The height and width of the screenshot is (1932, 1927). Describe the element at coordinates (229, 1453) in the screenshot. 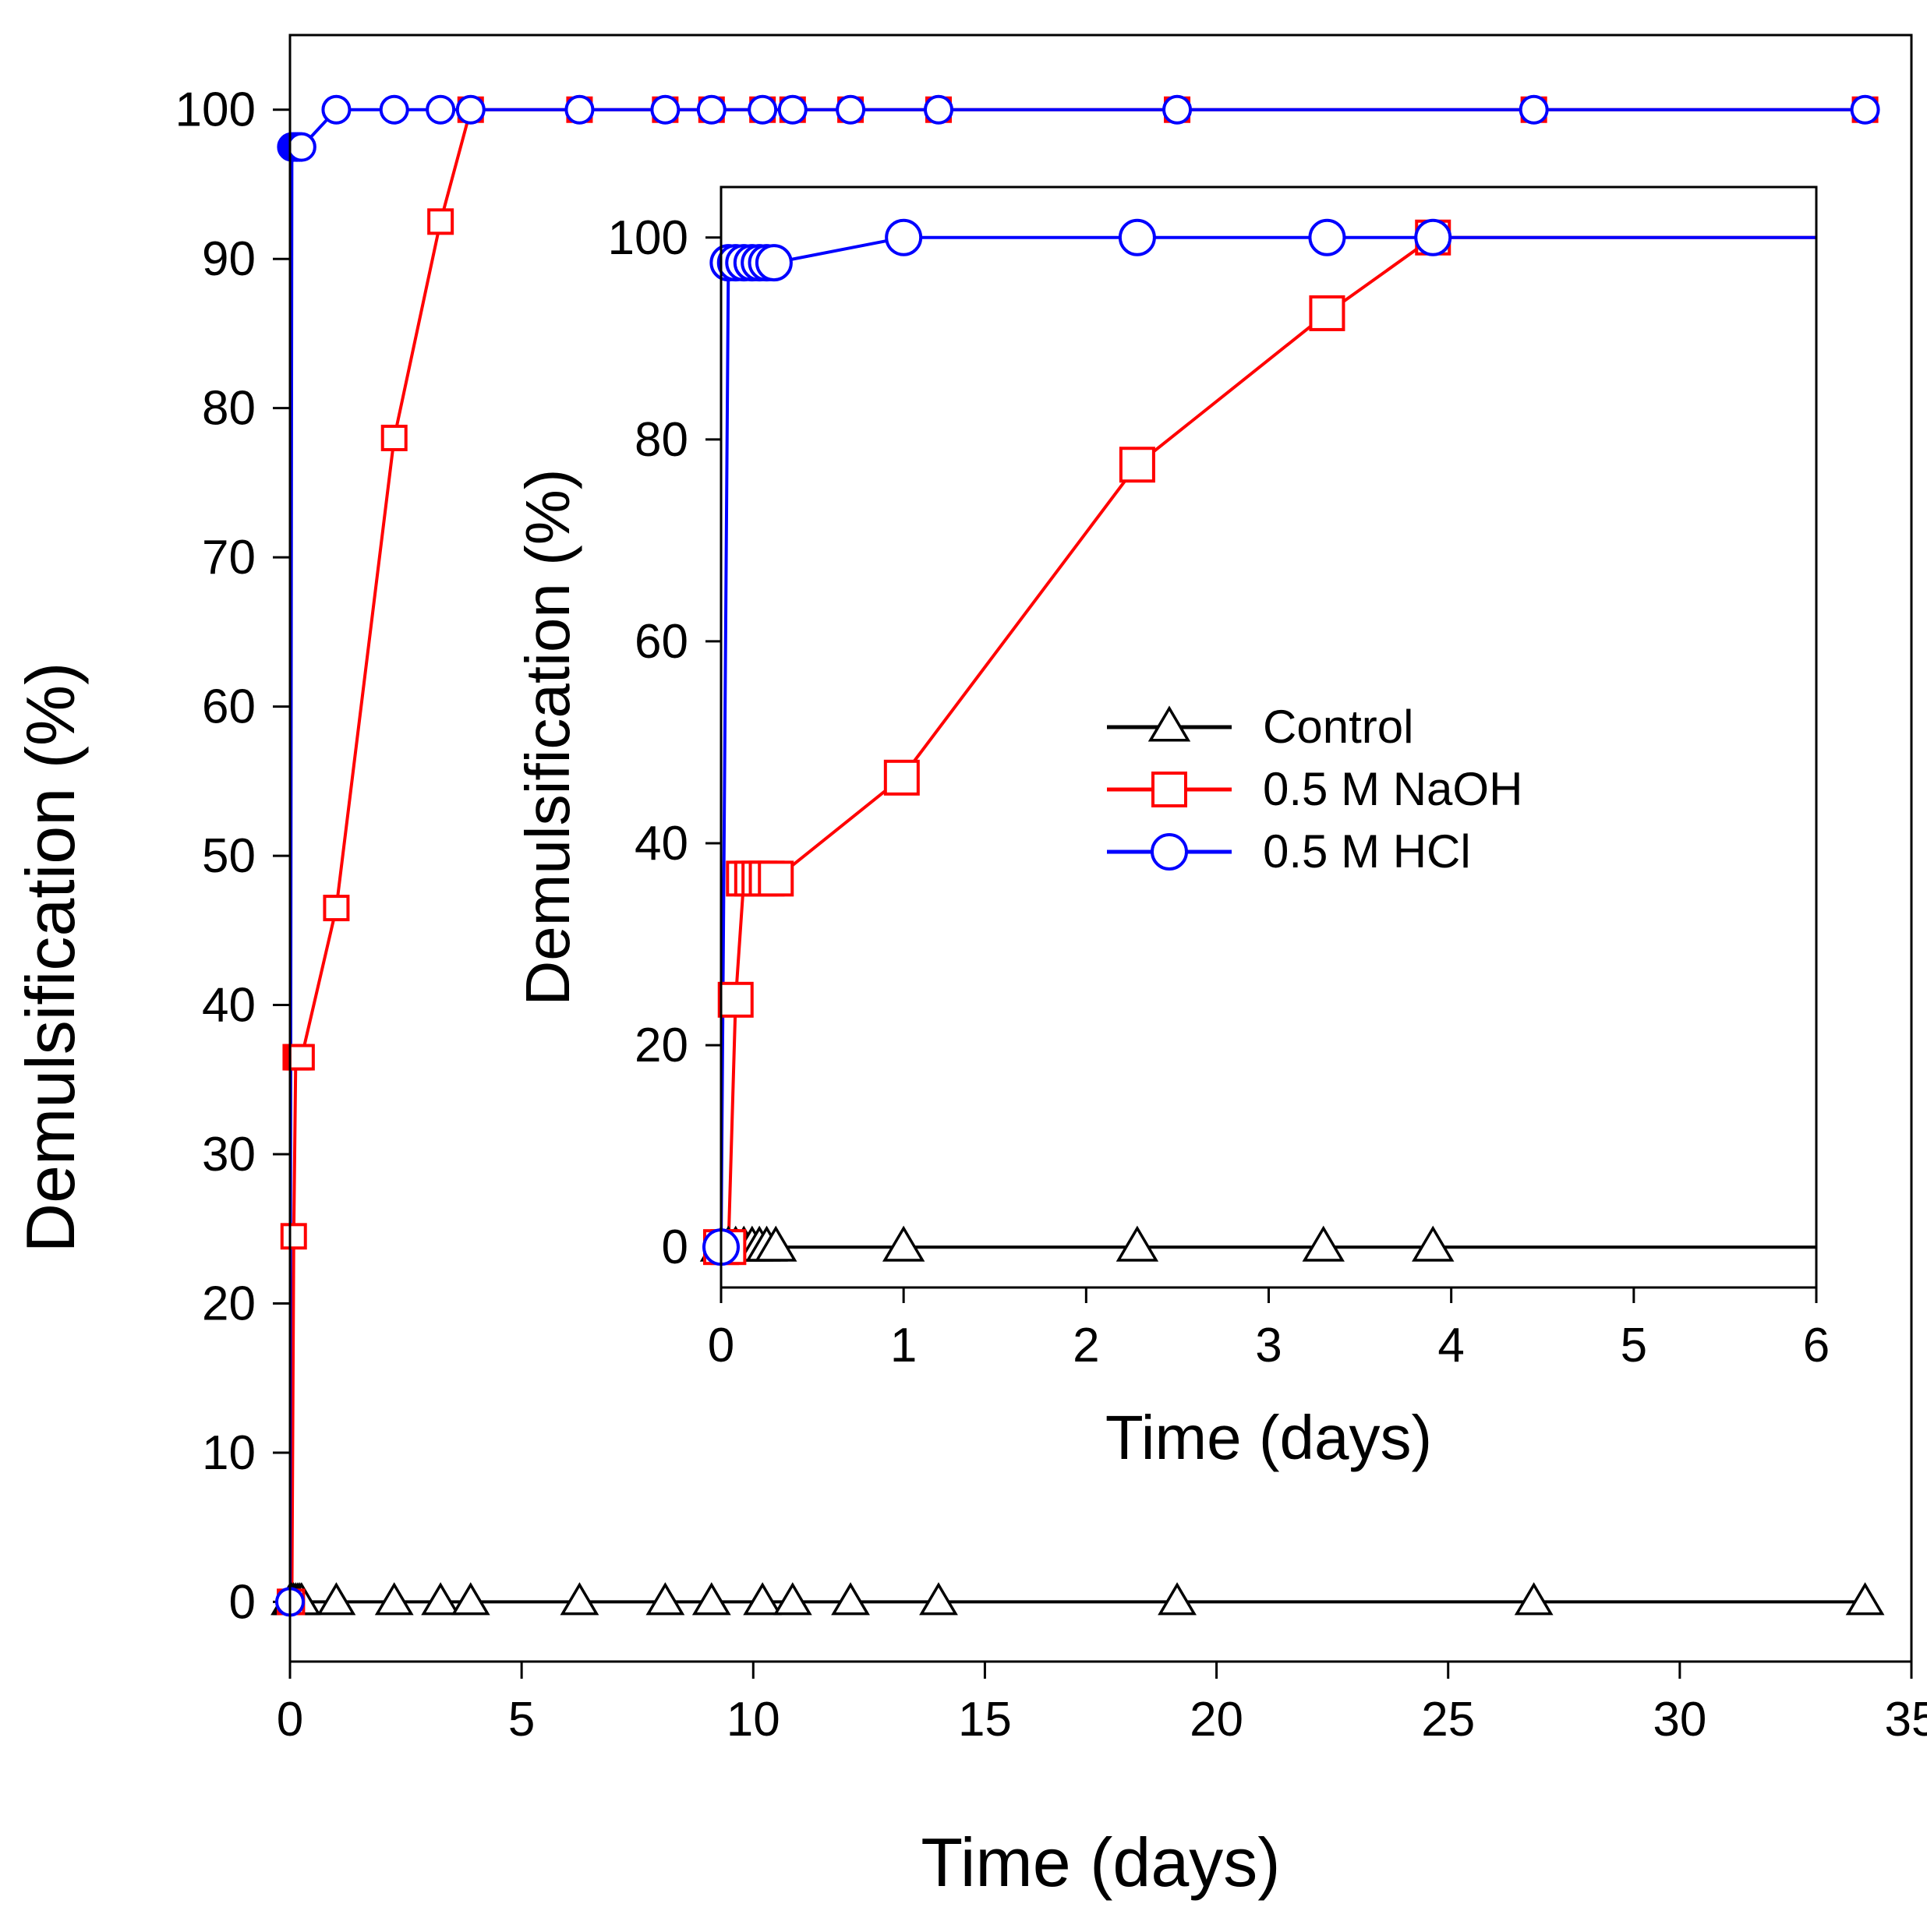

I see `main-y-tick-label: 10` at that location.